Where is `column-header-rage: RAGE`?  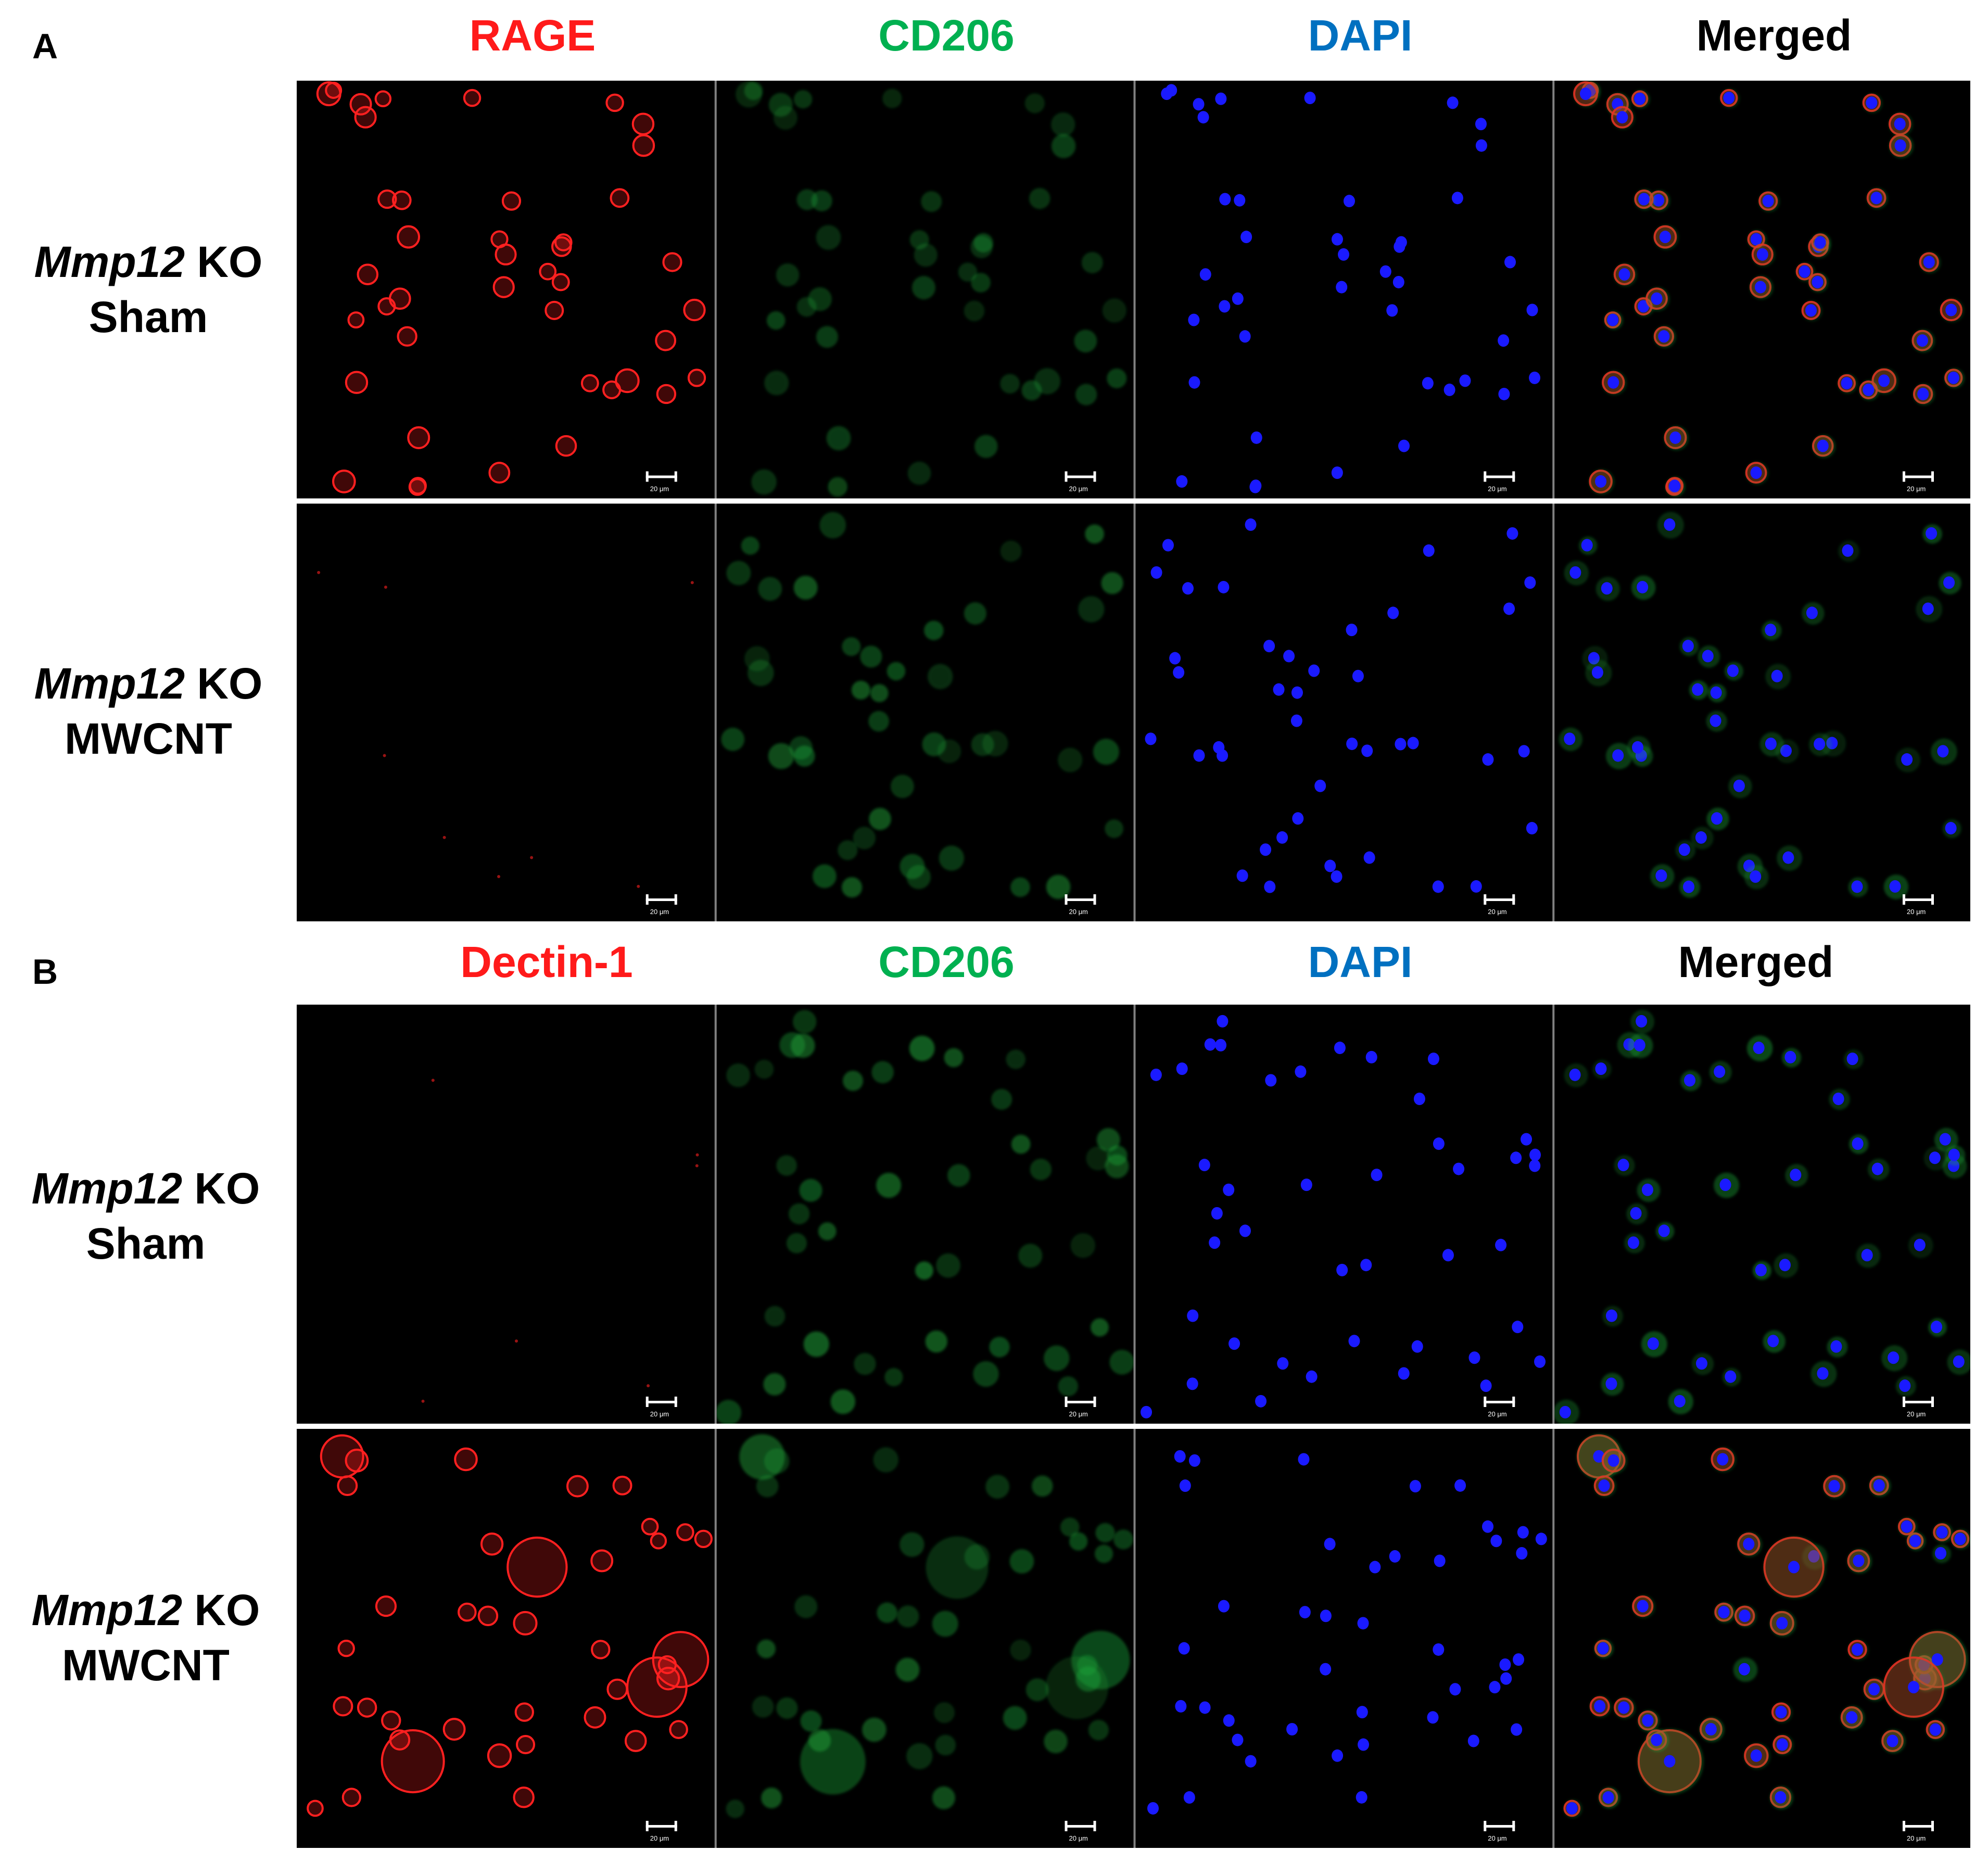 column-header-rage: RAGE is located at coordinates (532, 35).